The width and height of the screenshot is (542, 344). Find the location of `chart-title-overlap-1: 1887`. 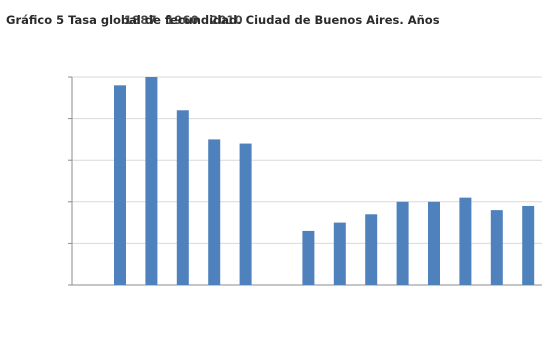

chart-title-overlap-1: 1887 is located at coordinates (140, 20).